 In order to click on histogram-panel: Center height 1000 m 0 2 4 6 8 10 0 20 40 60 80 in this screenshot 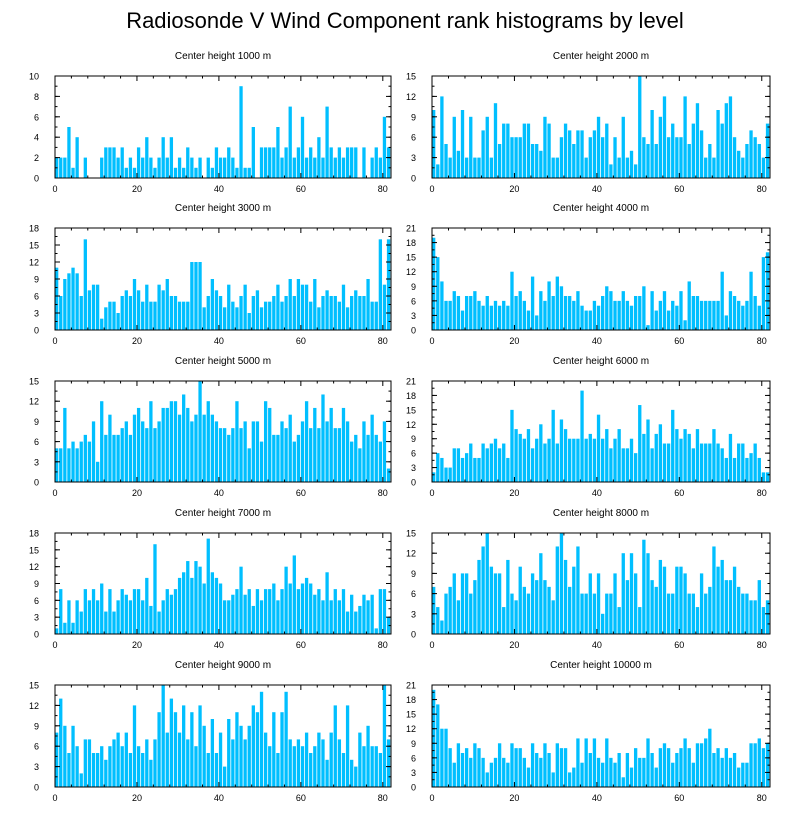, I will do `click(210, 122)`.